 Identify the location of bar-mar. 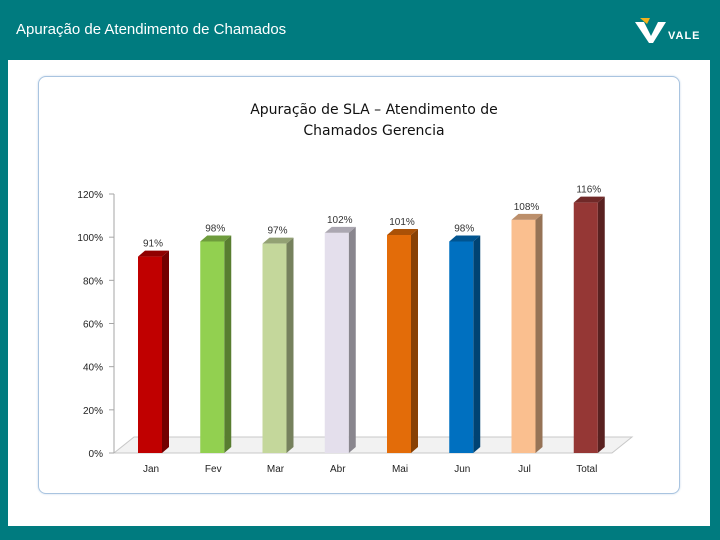
(274, 348).